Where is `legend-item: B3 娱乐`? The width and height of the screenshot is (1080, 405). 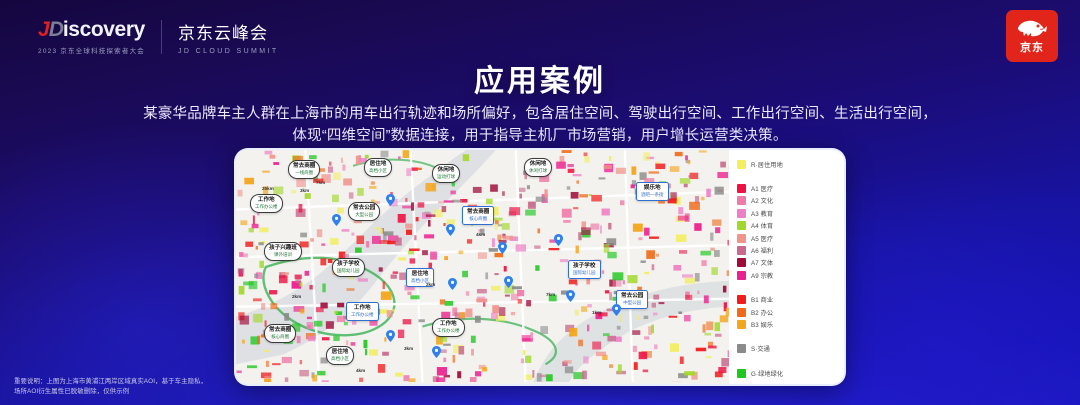 legend-item: B3 娱乐 is located at coordinates (788, 324).